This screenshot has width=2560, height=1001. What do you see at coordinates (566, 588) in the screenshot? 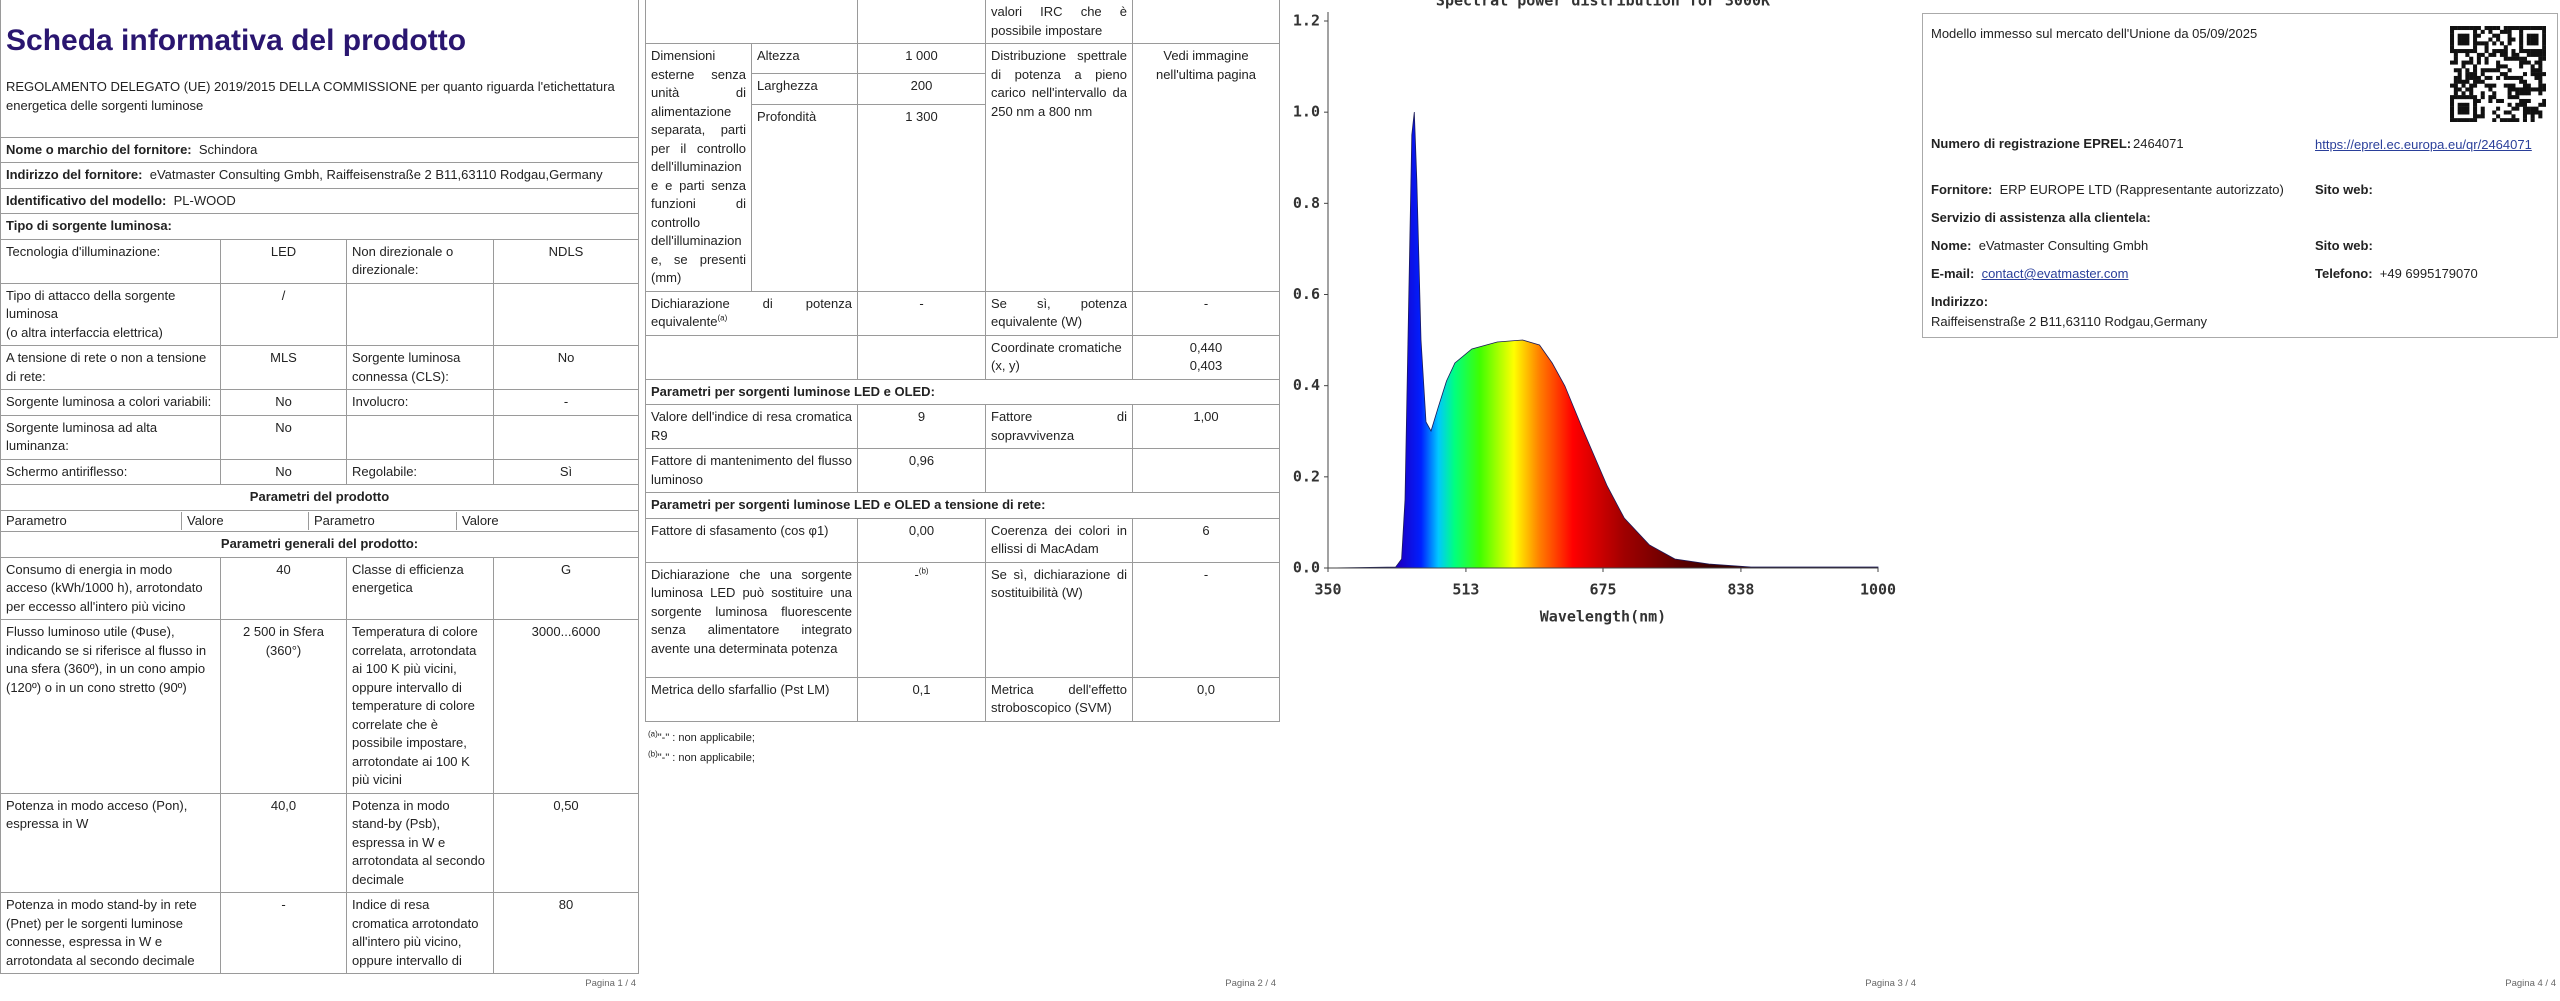
I see `table-cell: G` at bounding box center [566, 588].